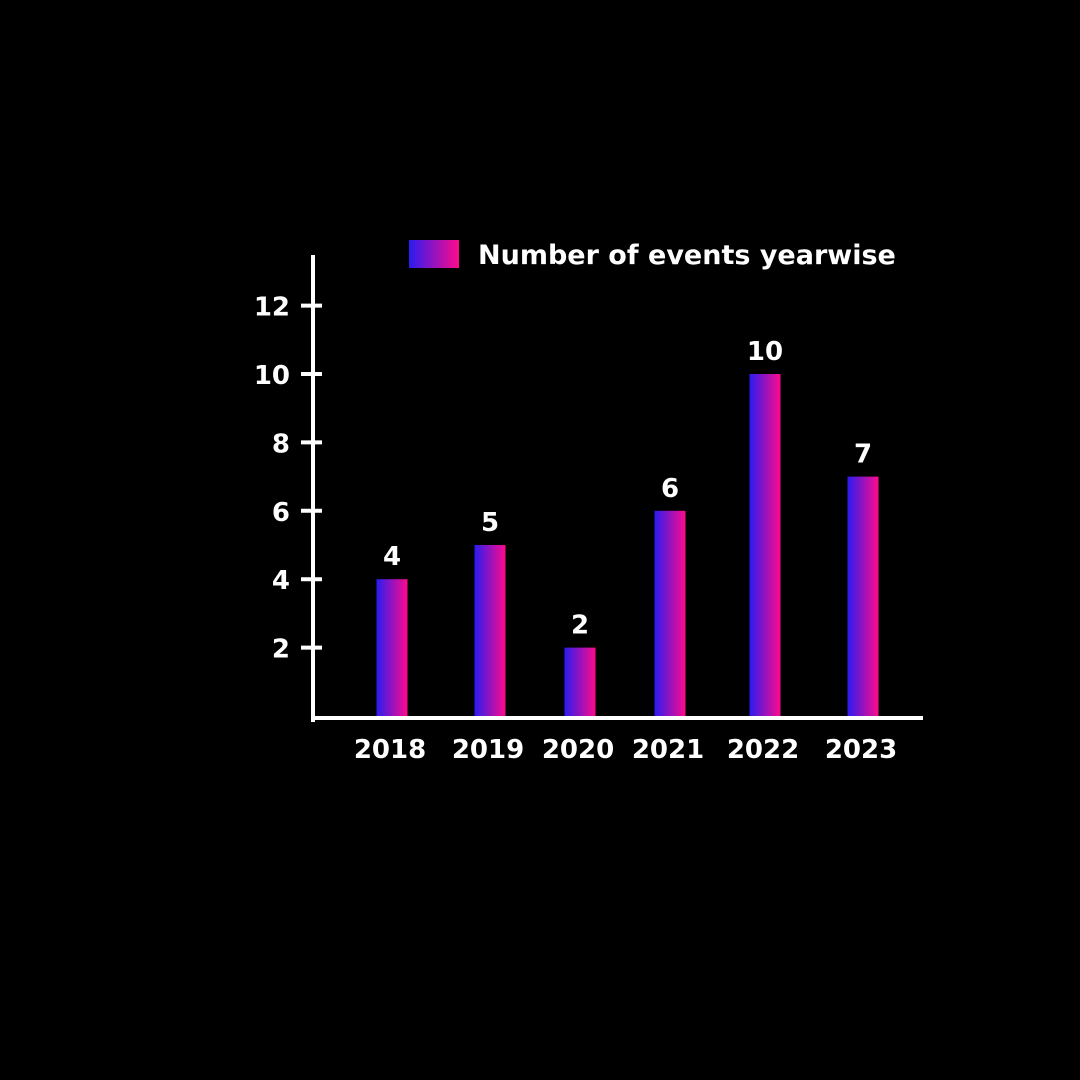 The height and width of the screenshot is (1080, 1080). What do you see at coordinates (627, 489) in the screenshot?
I see `value-labels: 4 5 2 6 10 7` at bounding box center [627, 489].